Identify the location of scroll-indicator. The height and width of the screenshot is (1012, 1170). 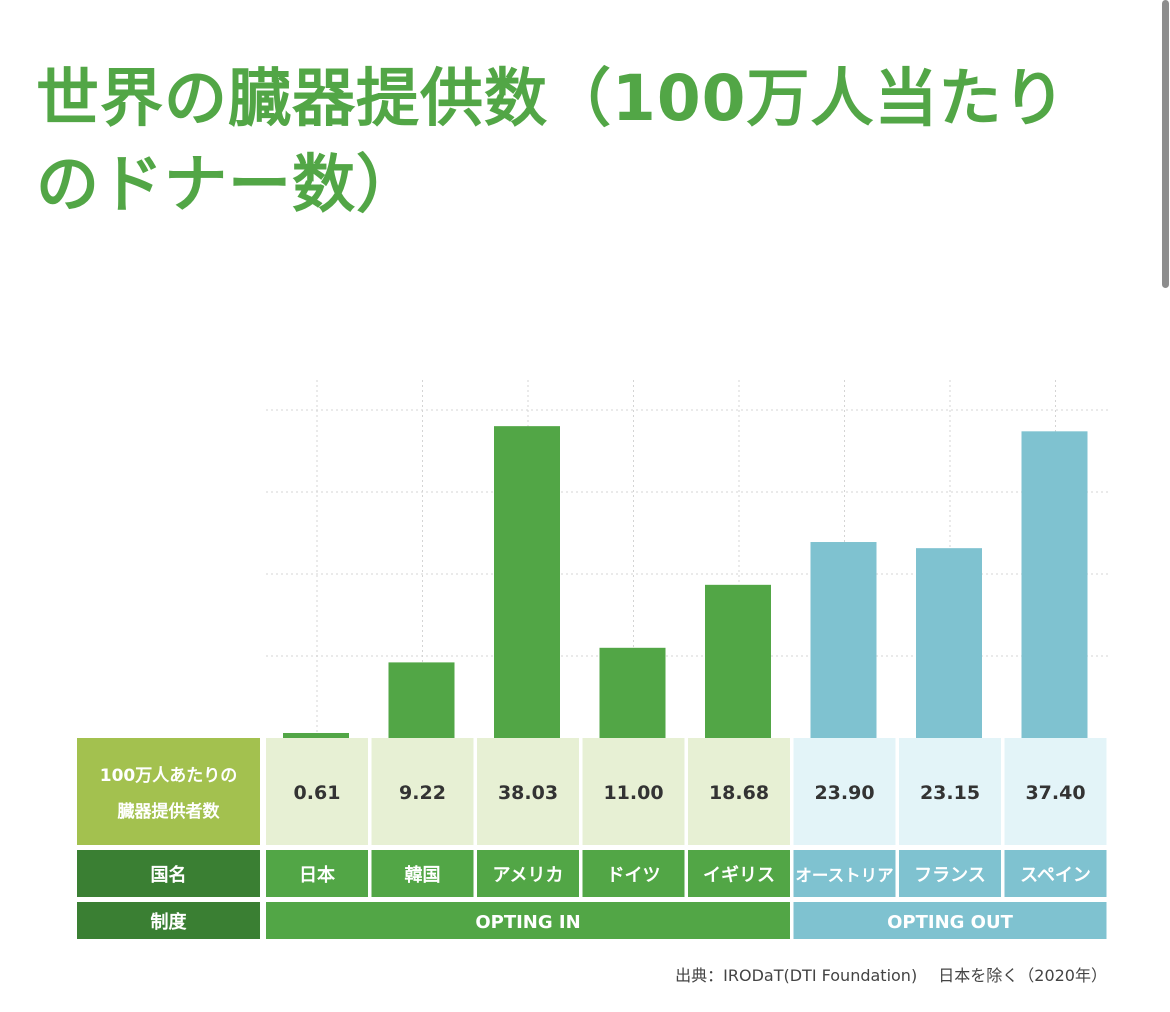
(1165, 144).